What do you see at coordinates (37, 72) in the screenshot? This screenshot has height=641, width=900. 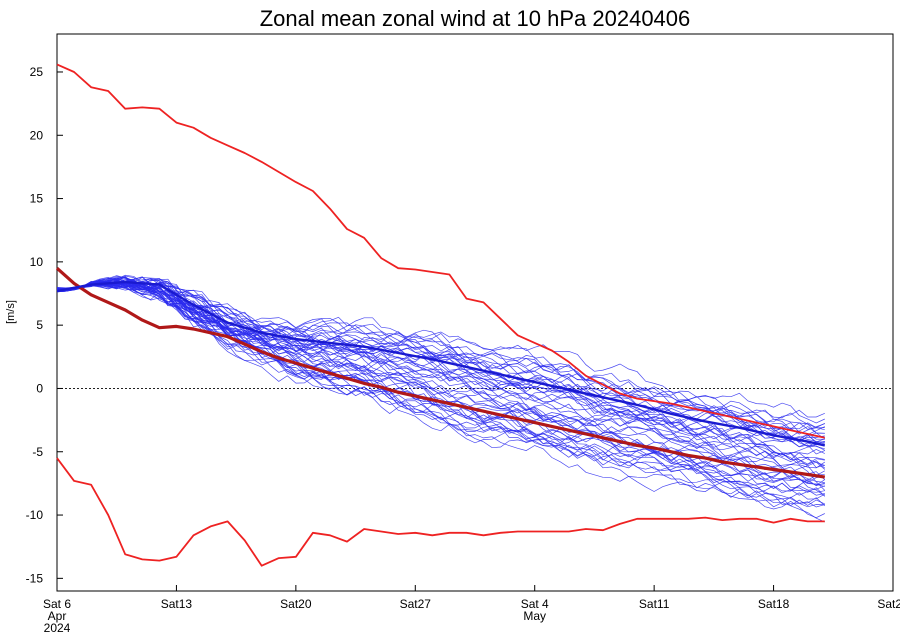 I see `y-tick-label: 25` at bounding box center [37, 72].